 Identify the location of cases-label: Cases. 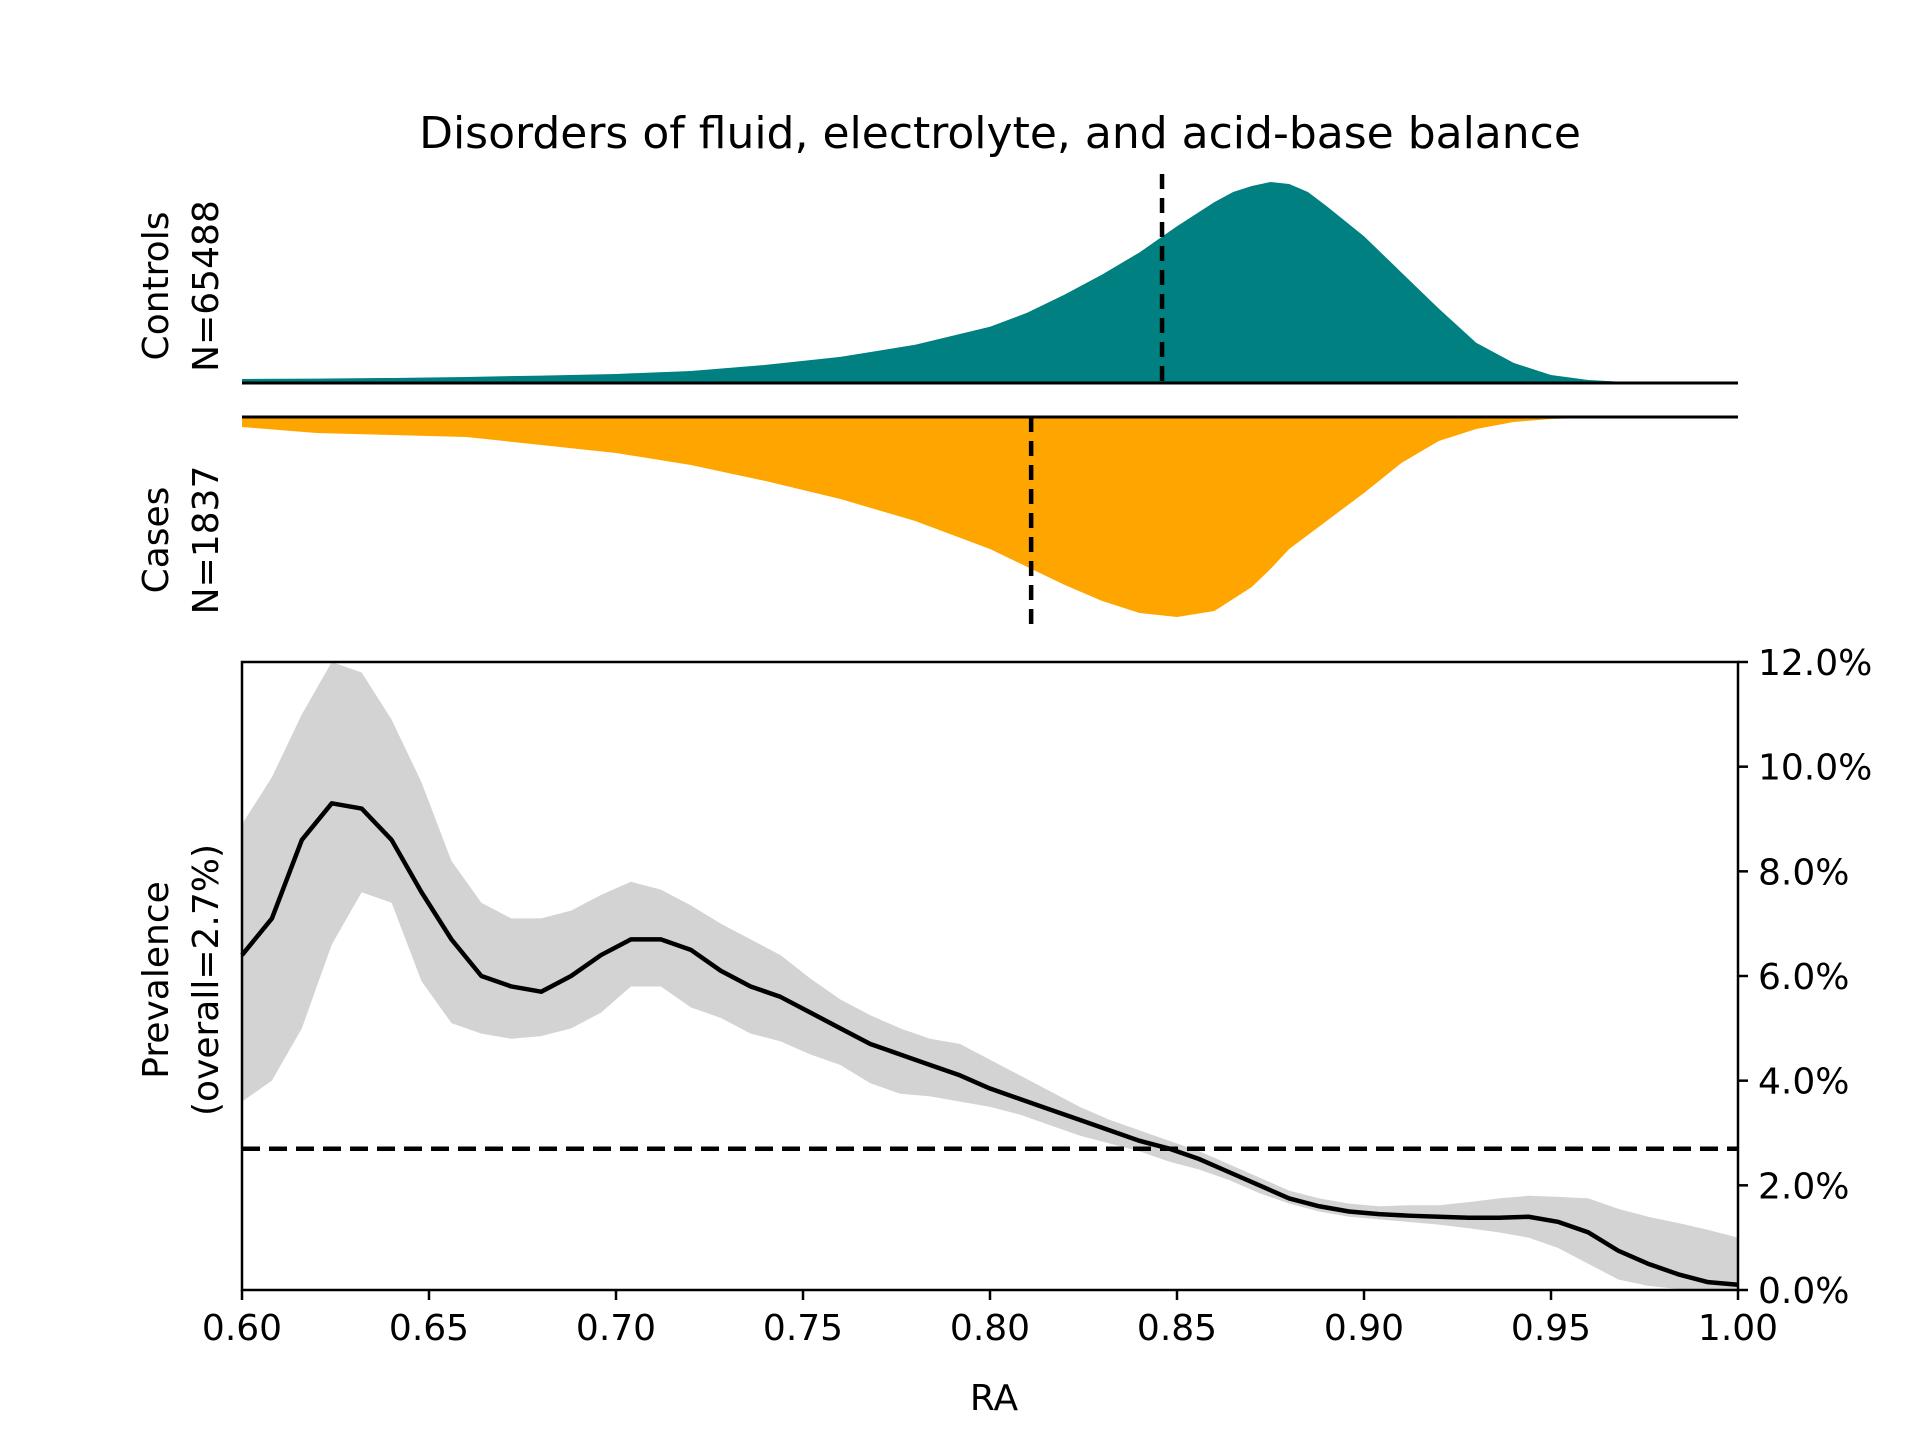
(156, 540).